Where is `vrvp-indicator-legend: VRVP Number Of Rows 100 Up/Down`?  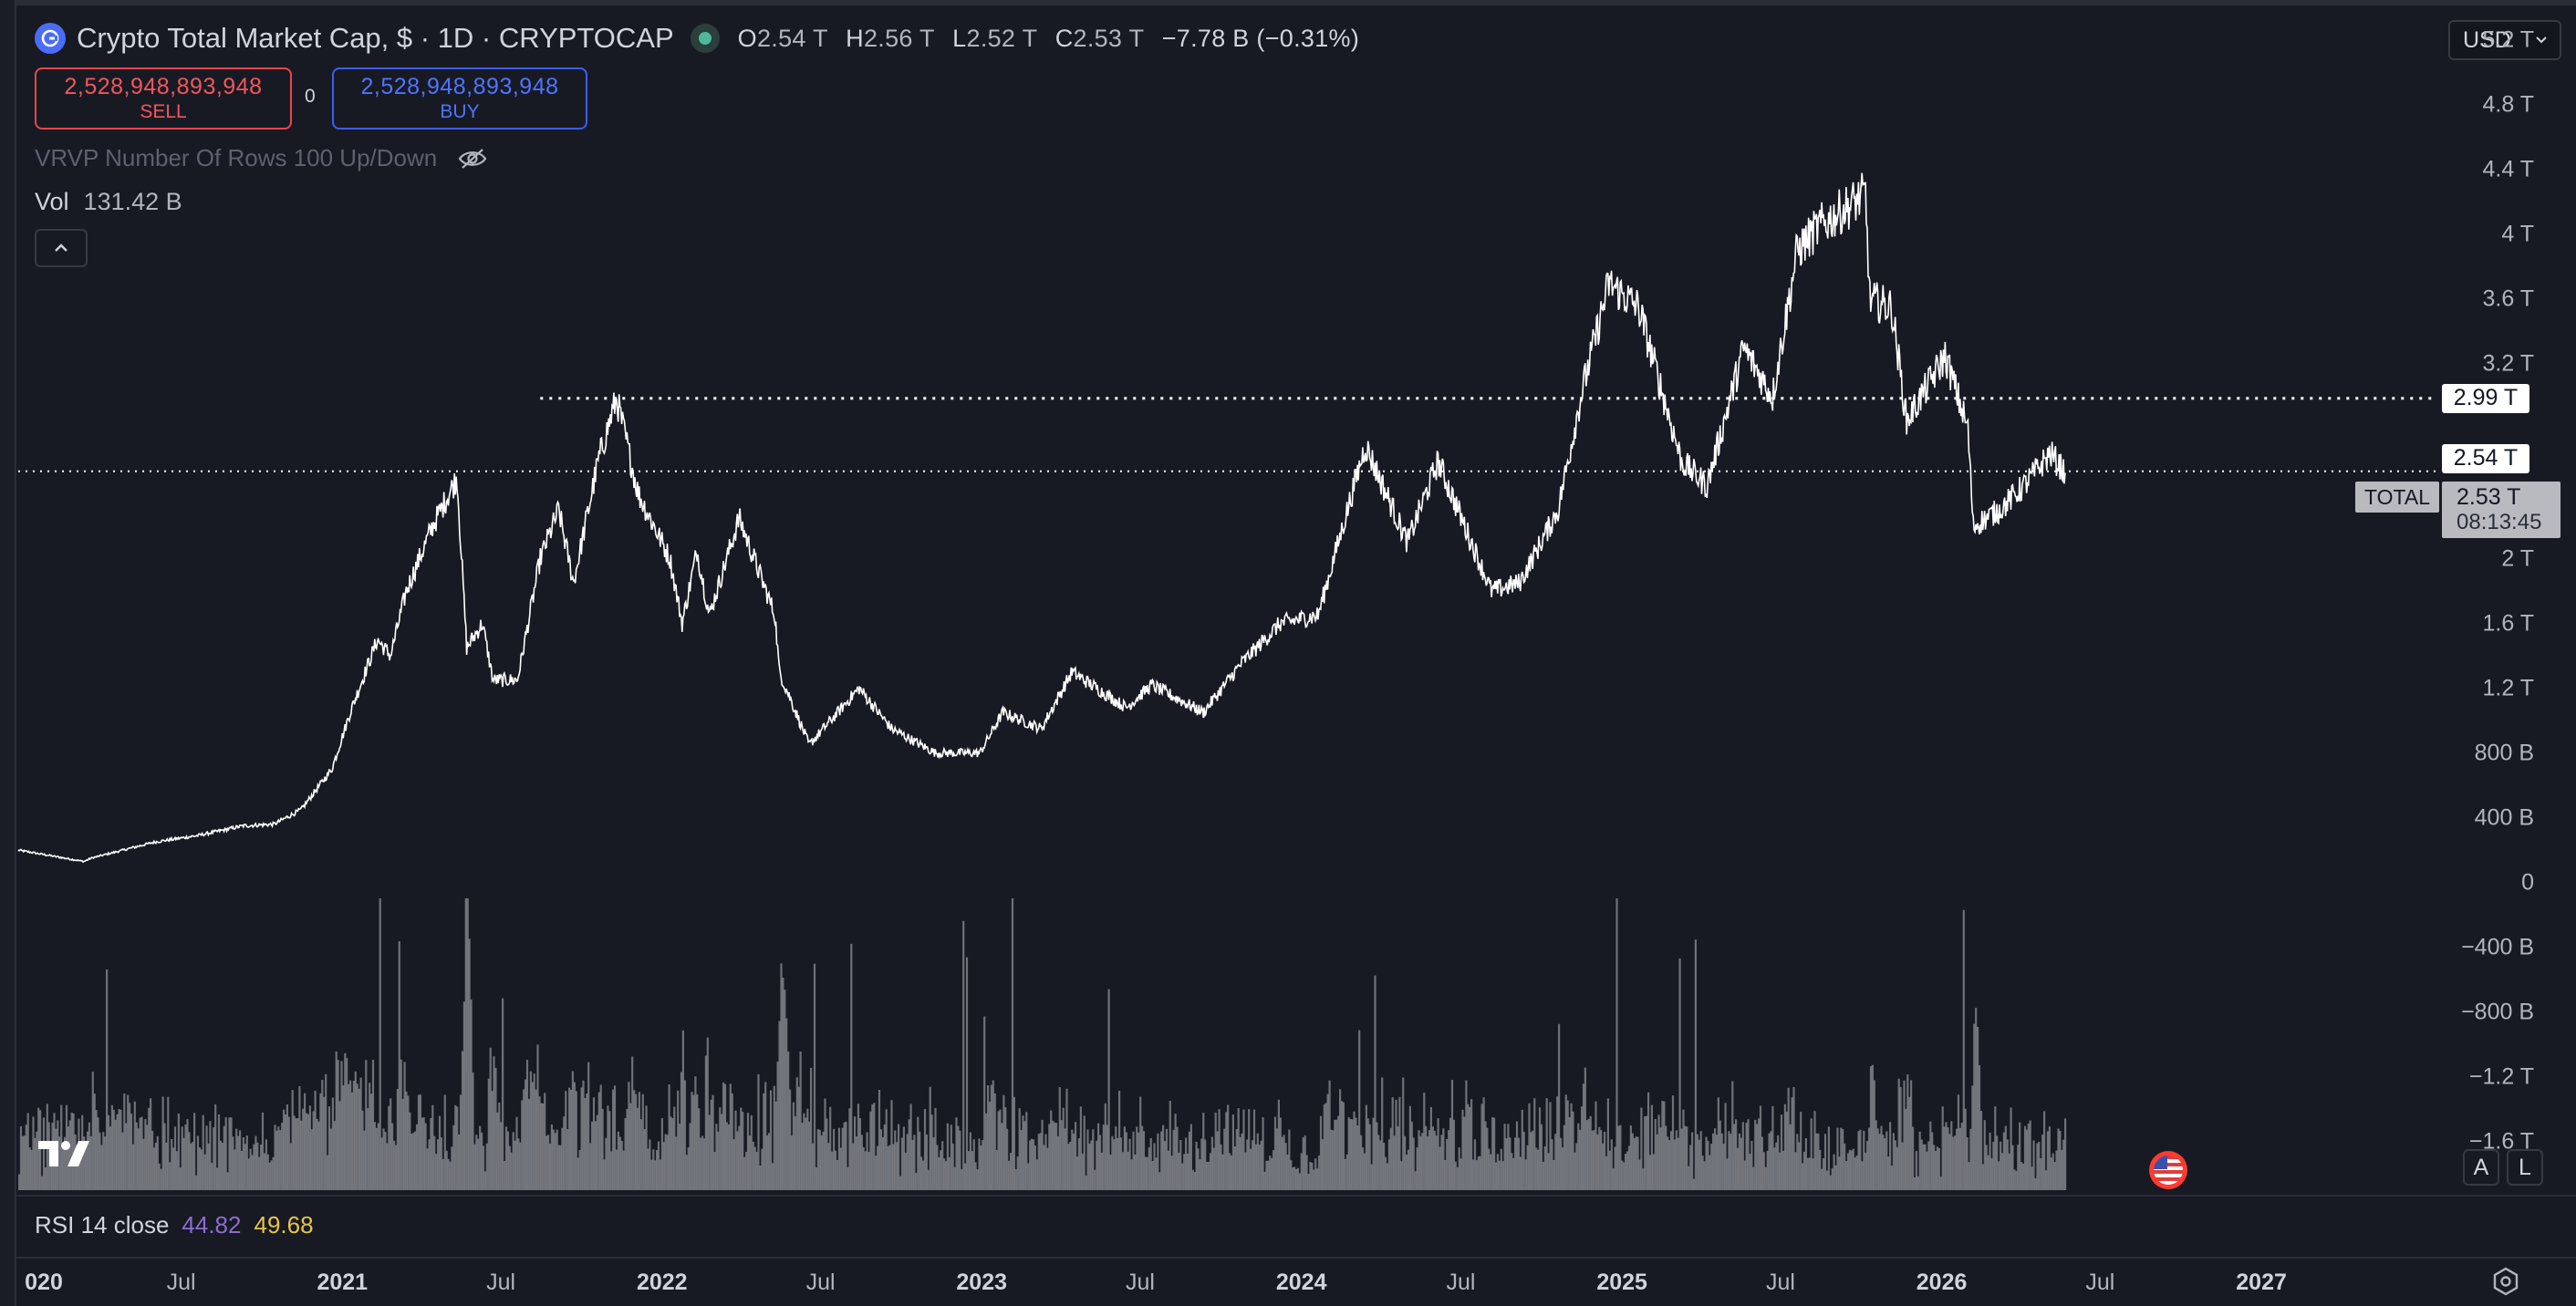 vrvp-indicator-legend: VRVP Number Of Rows 100 Up/Down is located at coordinates (261, 158).